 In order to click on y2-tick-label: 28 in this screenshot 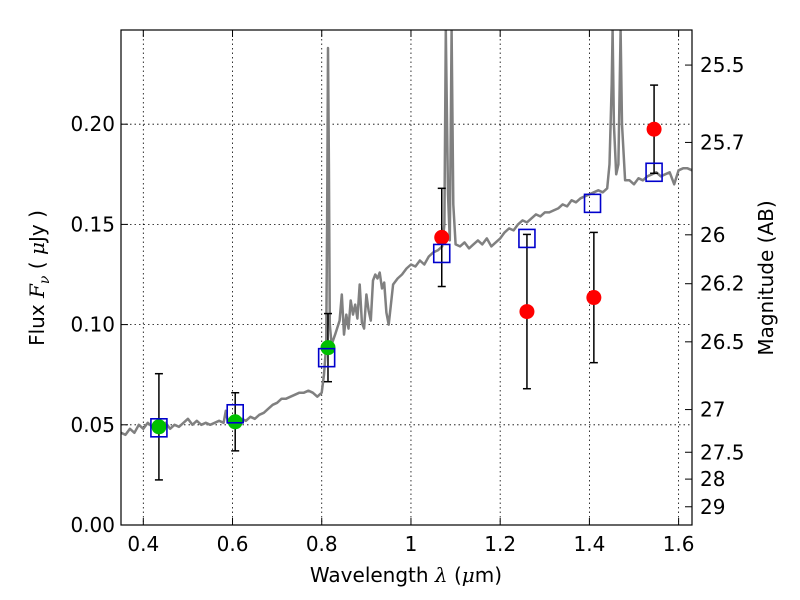, I will do `click(712, 479)`.